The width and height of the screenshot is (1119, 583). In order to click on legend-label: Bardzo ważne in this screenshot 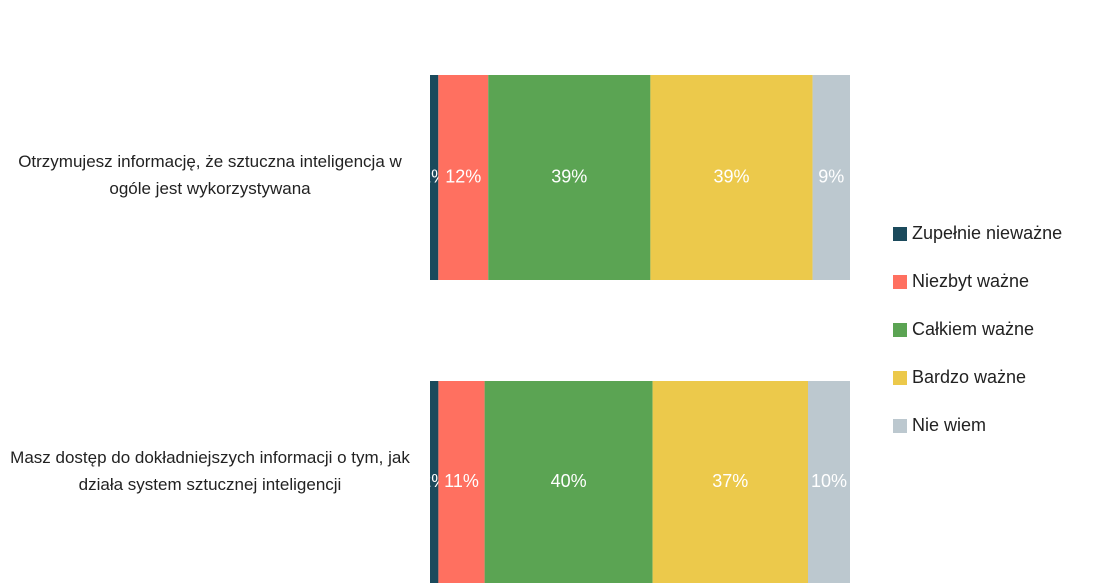, I will do `click(969, 377)`.